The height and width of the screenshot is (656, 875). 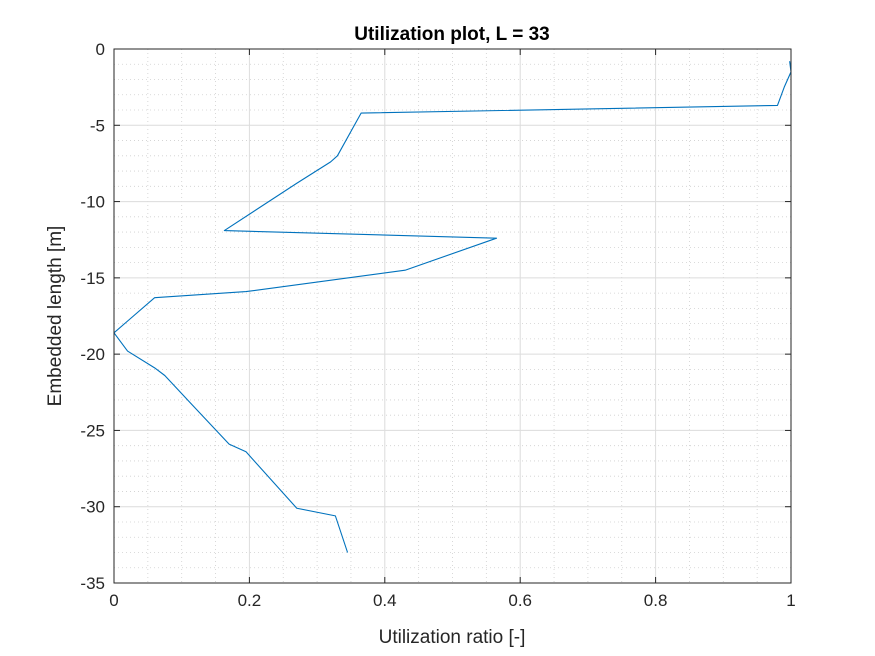 What do you see at coordinates (656, 600) in the screenshot?
I see `x-tick-label: 0.8` at bounding box center [656, 600].